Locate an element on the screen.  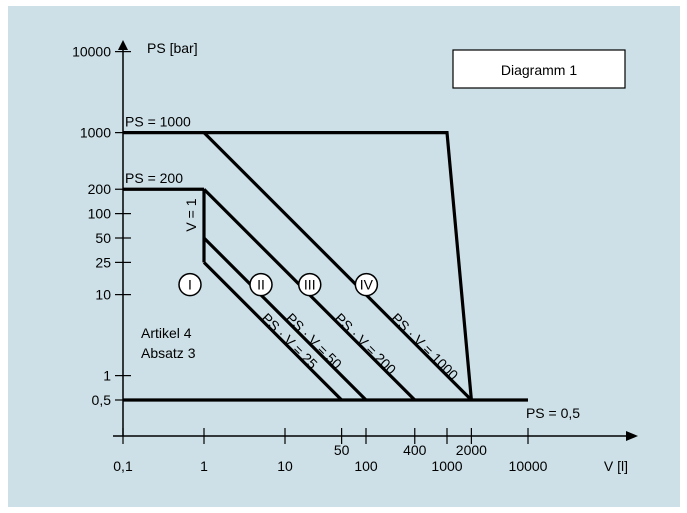
annotation-v-1: V = 1 is located at coordinates (191, 214).